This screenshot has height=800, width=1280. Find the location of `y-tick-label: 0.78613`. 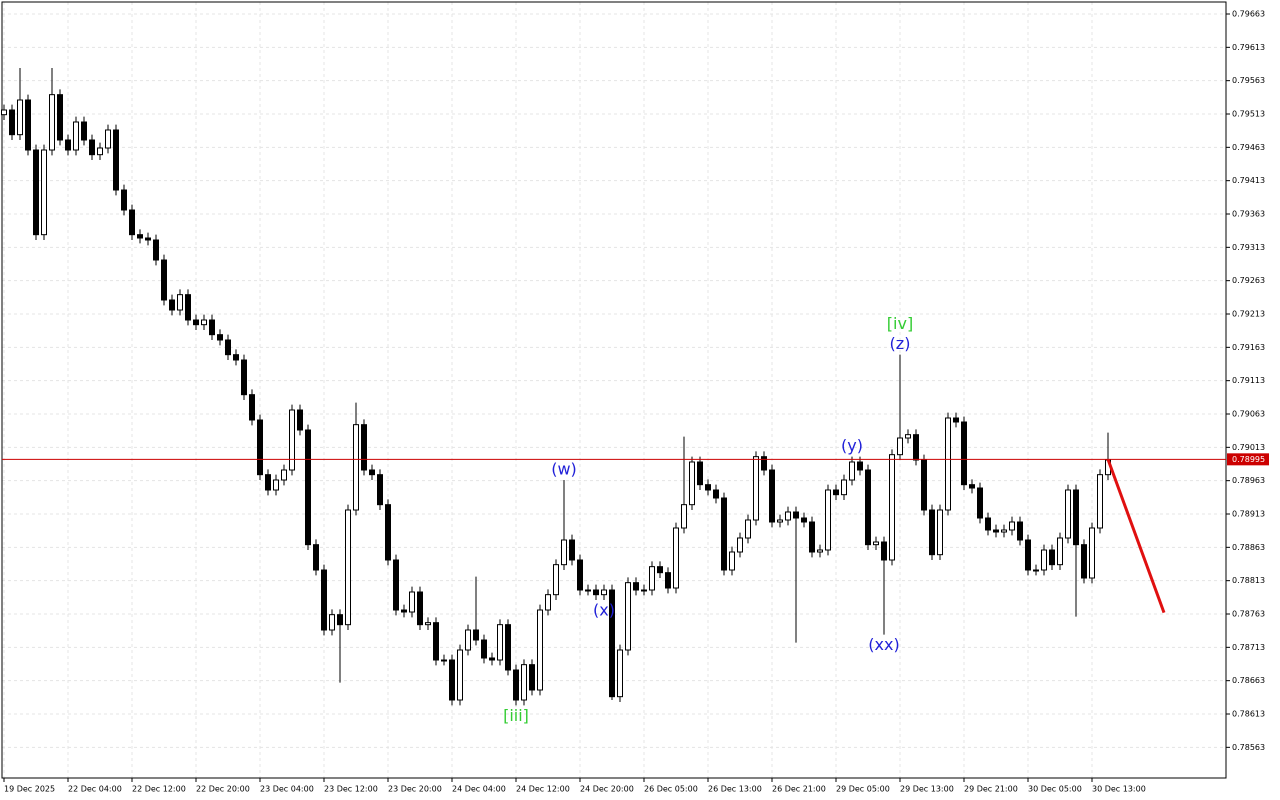

y-tick-label: 0.78613 is located at coordinates (1248, 714).